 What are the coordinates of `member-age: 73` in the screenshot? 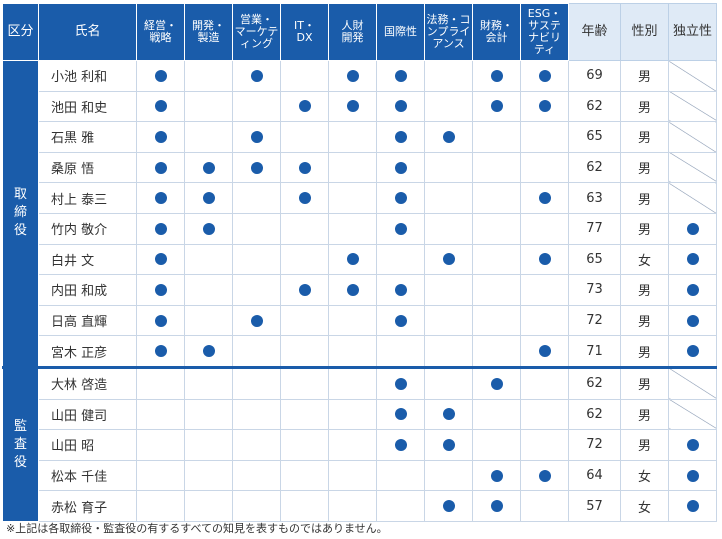 It's located at (594, 290).